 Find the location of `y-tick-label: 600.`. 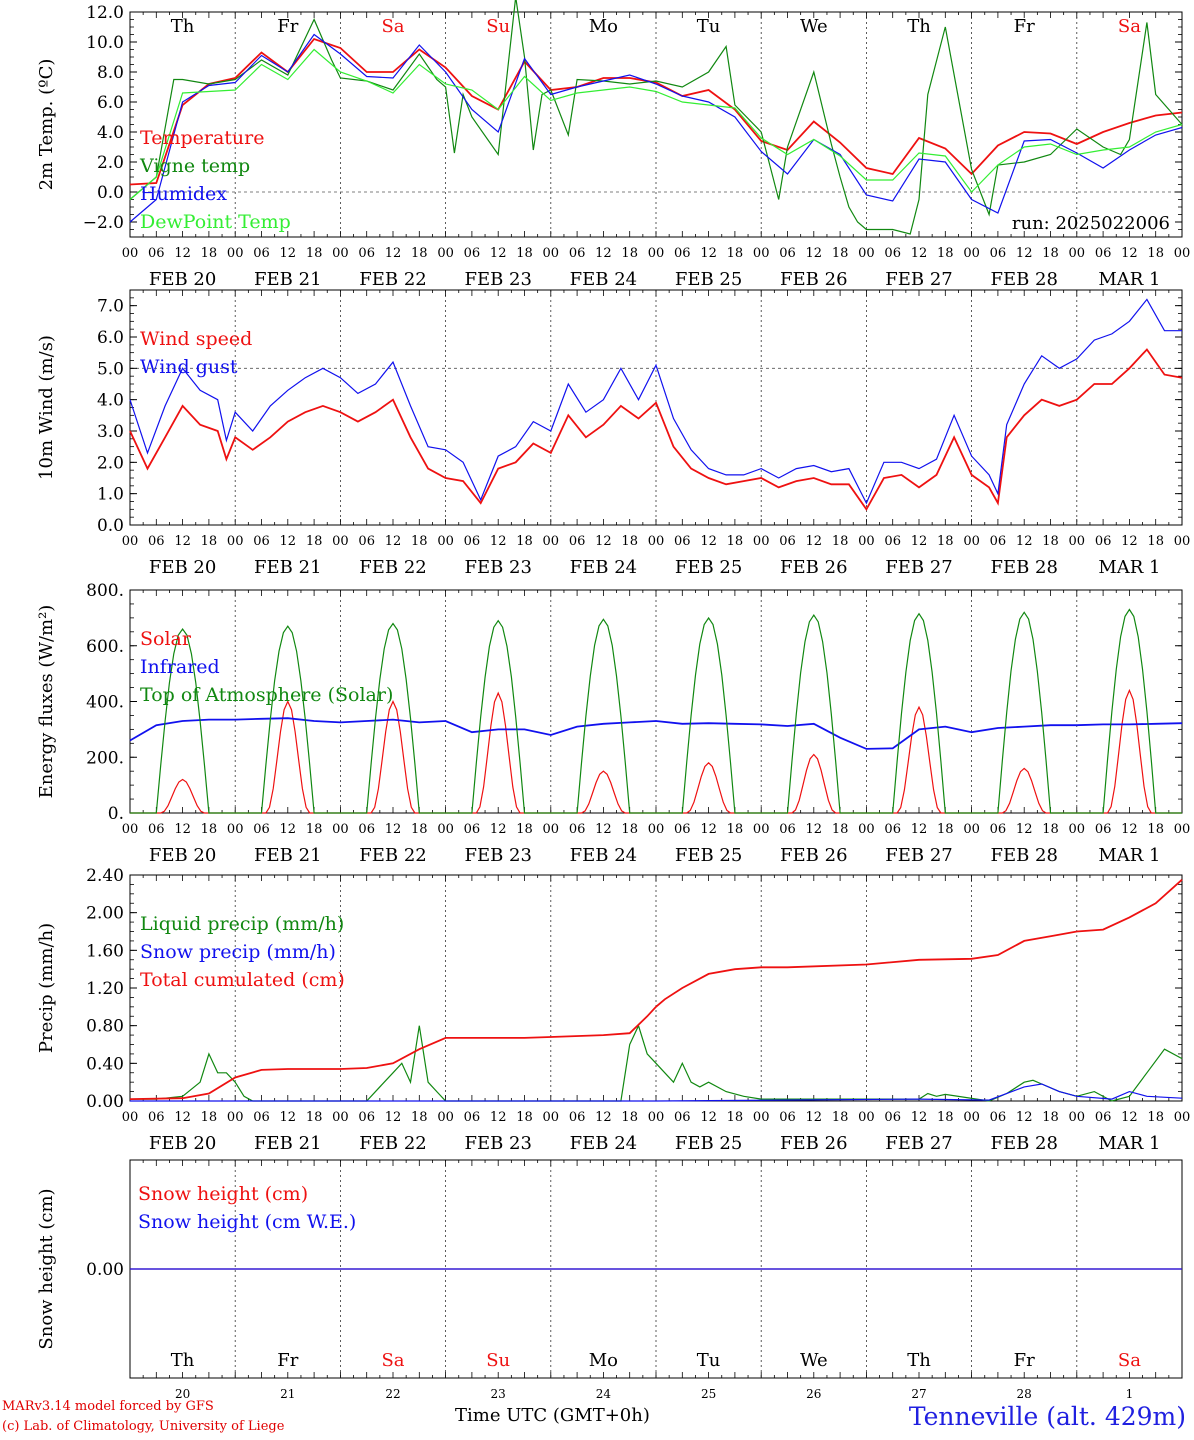

y-tick-label: 600. is located at coordinates (105, 647).